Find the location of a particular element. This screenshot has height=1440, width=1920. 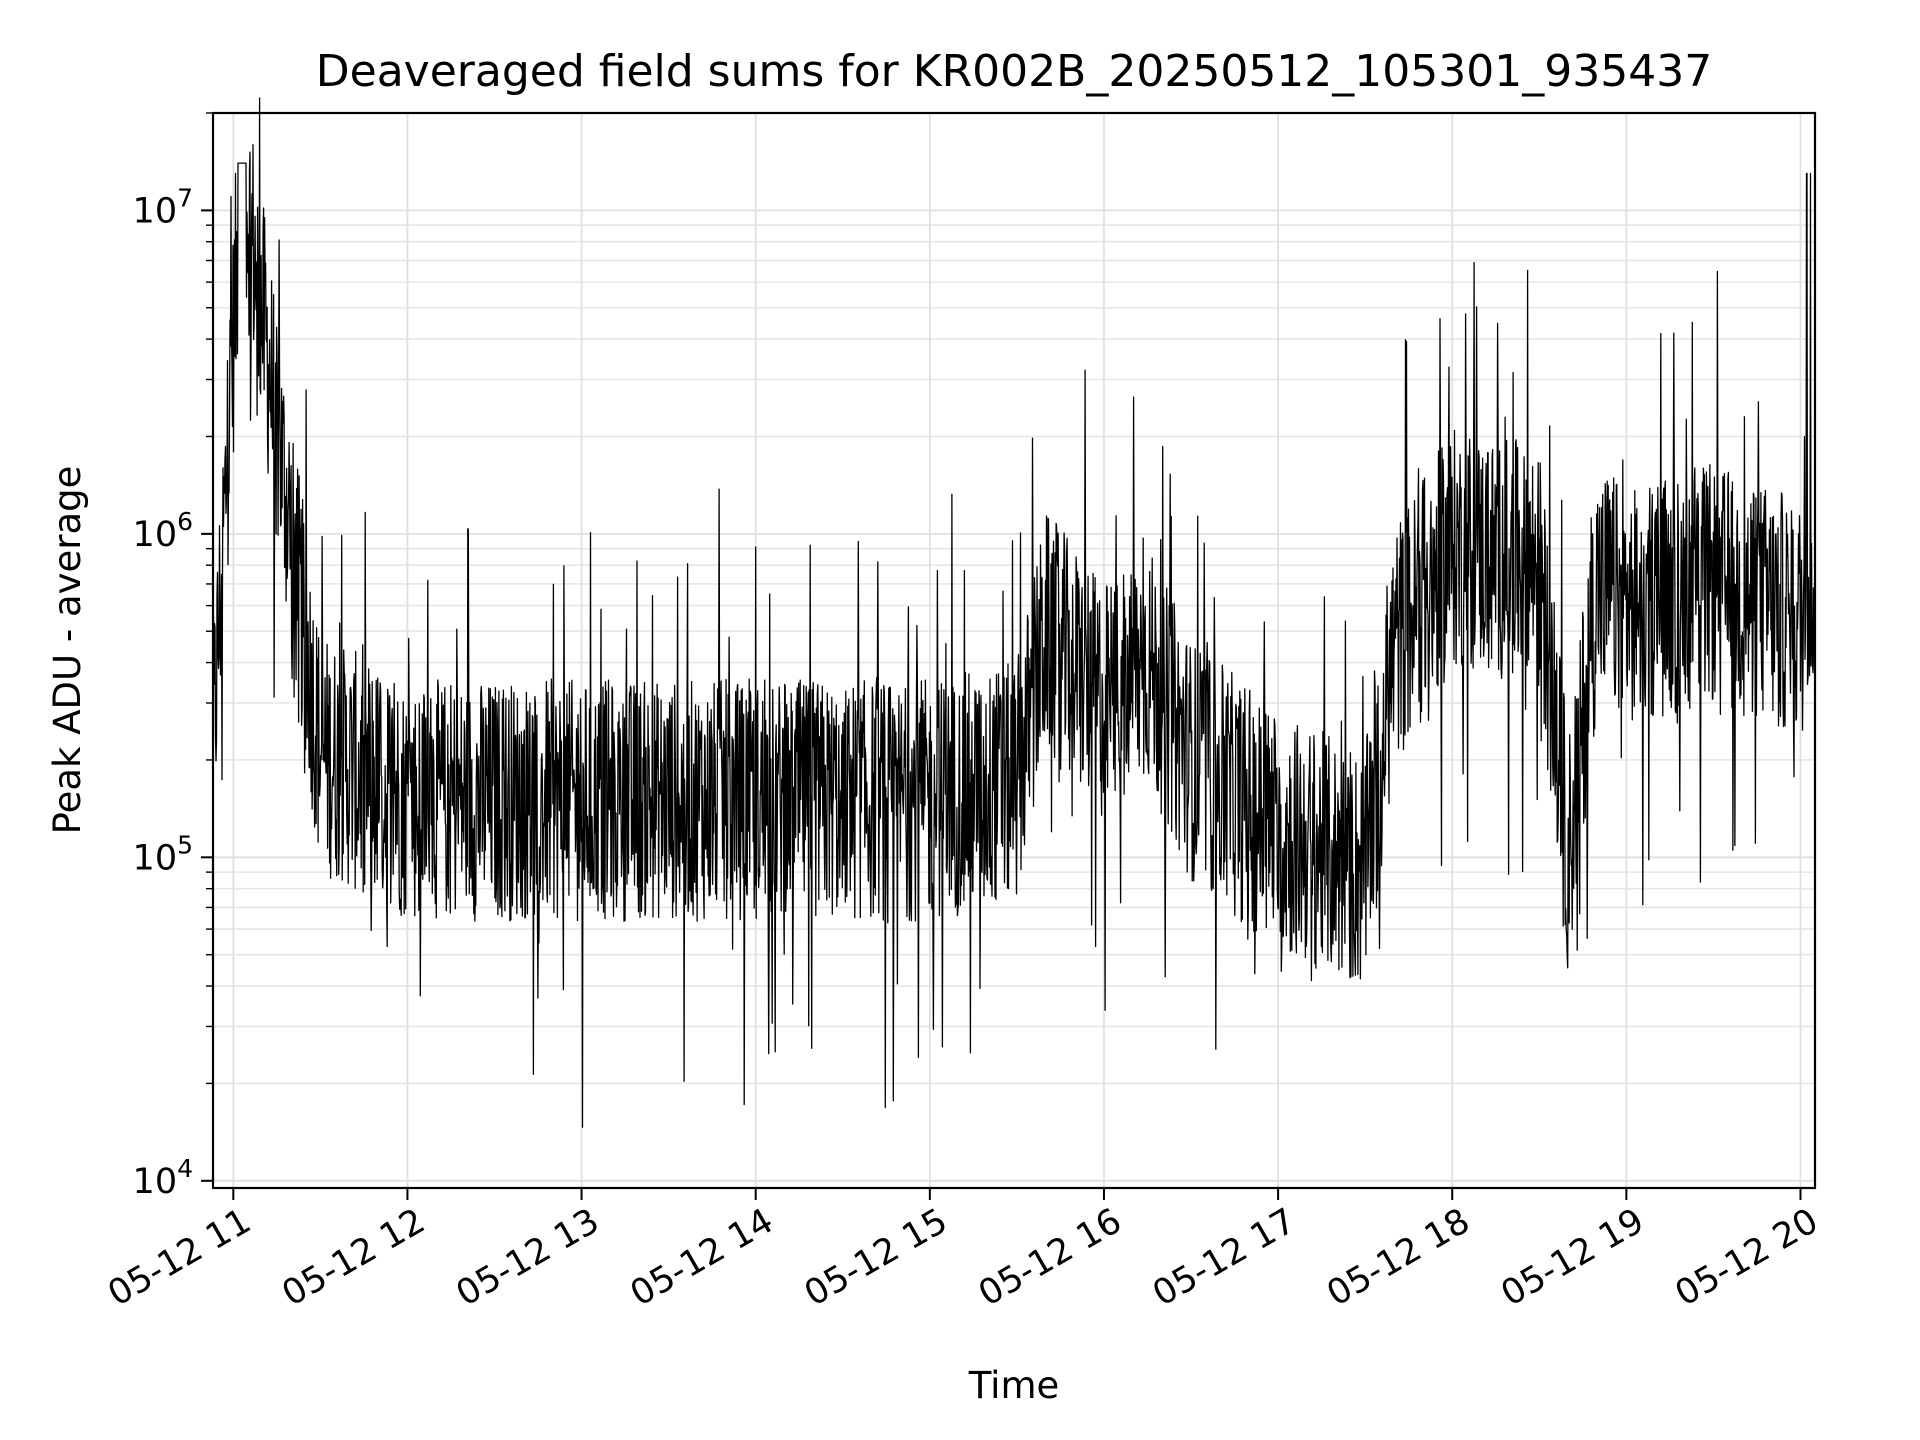

y-tick-exponent: 5 is located at coordinates (185, 844).